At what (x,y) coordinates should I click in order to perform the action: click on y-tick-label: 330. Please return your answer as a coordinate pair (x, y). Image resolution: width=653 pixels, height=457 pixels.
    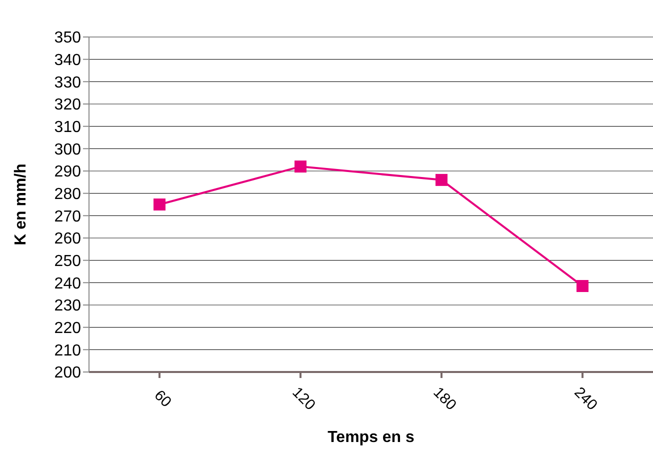
    Looking at the image, I should click on (68, 83).